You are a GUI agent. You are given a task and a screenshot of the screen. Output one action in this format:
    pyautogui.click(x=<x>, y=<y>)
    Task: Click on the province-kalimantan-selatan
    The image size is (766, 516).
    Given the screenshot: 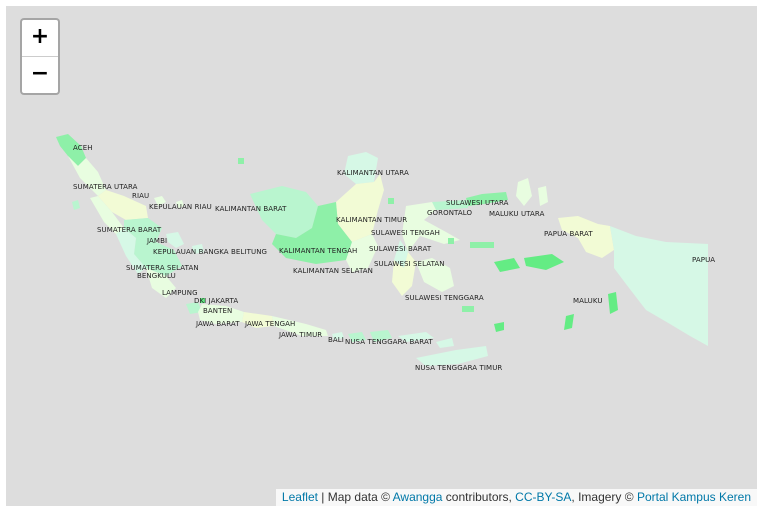 What is the action you would take?
    pyautogui.click(x=362, y=253)
    